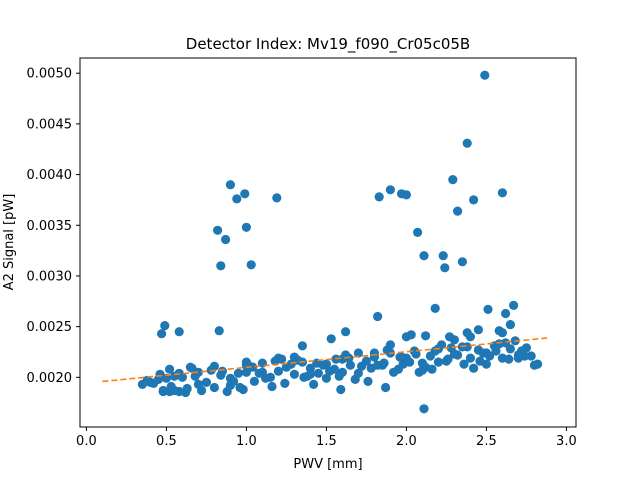  I want to click on y-axis-label: A2 Signal [pW], so click(9, 242).